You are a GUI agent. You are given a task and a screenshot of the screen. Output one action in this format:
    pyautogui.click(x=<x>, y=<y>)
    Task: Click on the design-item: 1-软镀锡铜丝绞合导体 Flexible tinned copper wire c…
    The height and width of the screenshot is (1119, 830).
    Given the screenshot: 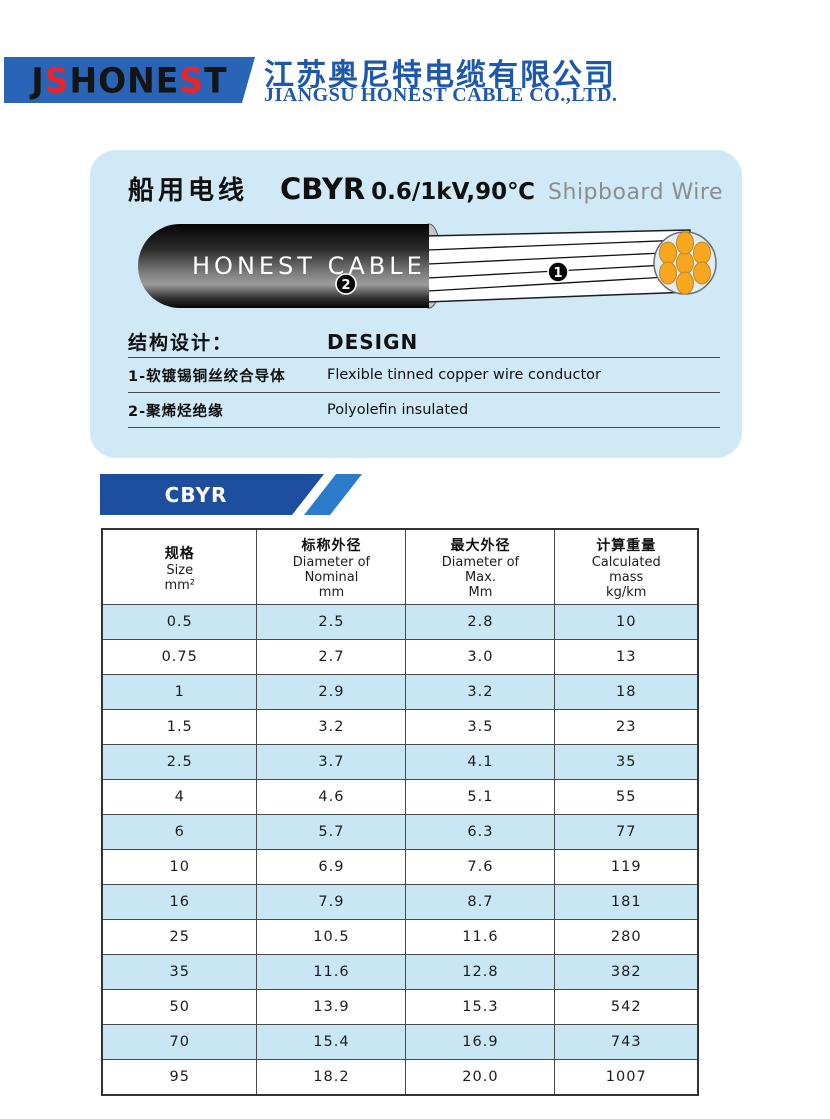 What is the action you would take?
    pyautogui.click(x=424, y=375)
    